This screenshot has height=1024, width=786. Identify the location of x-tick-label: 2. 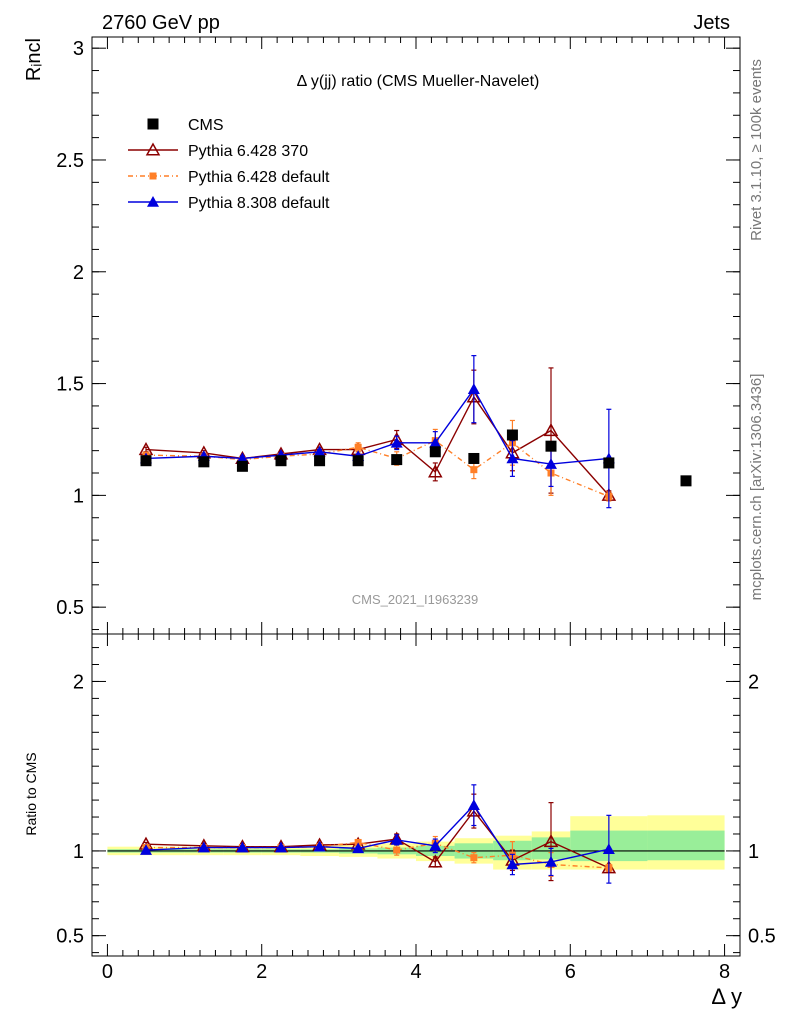
(261, 972).